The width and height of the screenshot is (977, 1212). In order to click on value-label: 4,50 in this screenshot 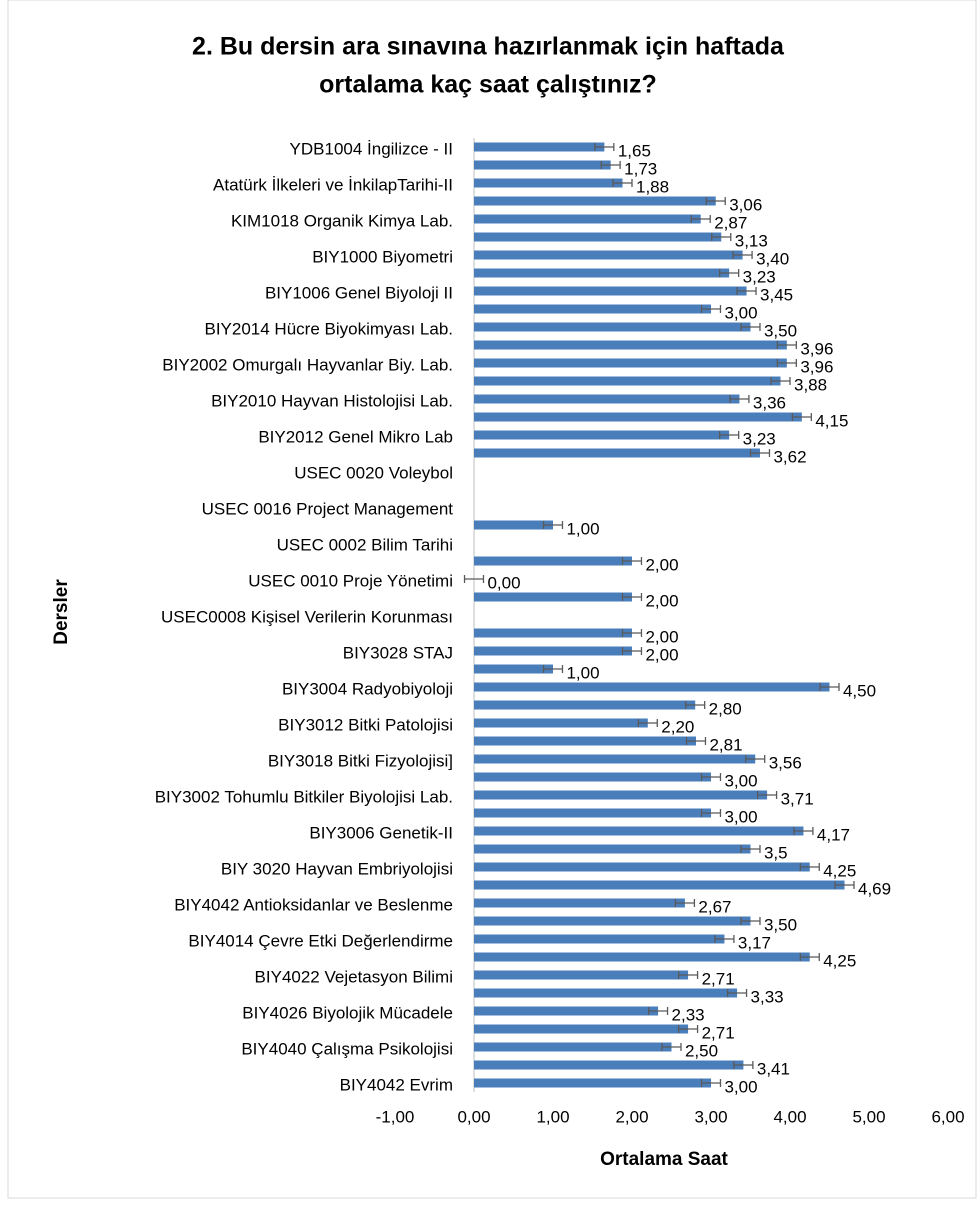, I will do `click(859, 690)`.